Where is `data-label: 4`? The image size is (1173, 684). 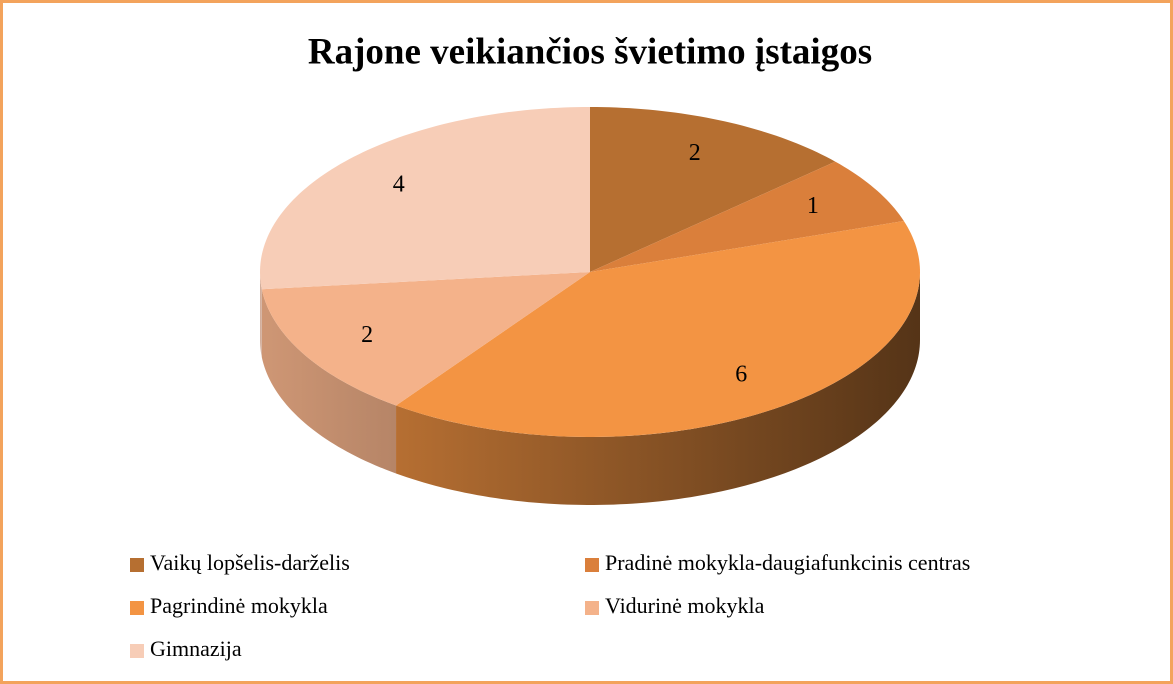
data-label: 4 is located at coordinates (399, 184).